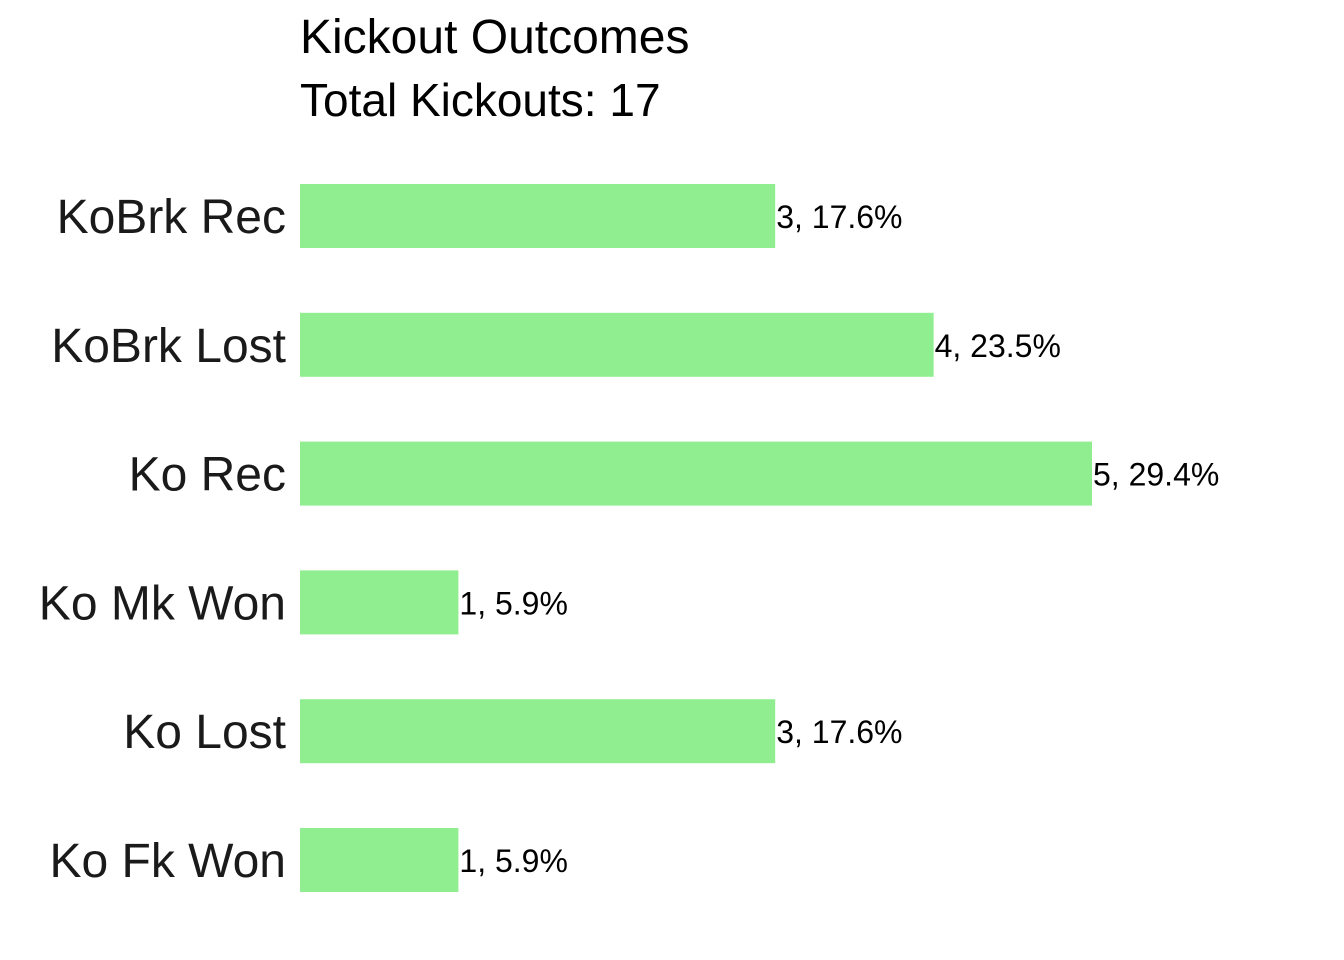 Image resolution: width=1344 pixels, height=960 pixels. What do you see at coordinates (494, 37) in the screenshot?
I see `chart-title: Kickout Outcomes` at bounding box center [494, 37].